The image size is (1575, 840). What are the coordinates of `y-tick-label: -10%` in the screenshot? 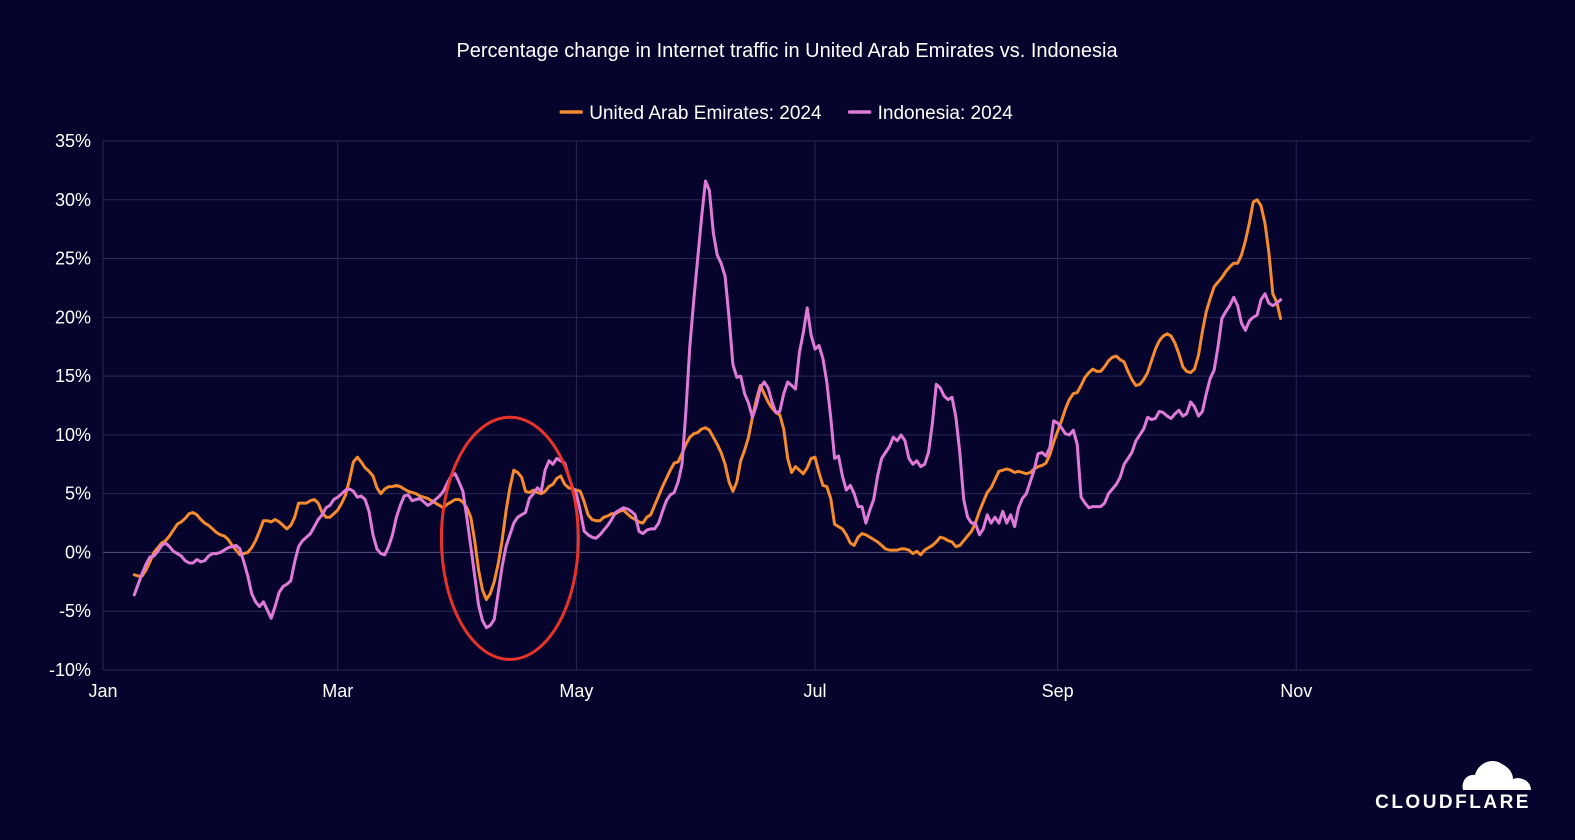 It's located at (70, 670).